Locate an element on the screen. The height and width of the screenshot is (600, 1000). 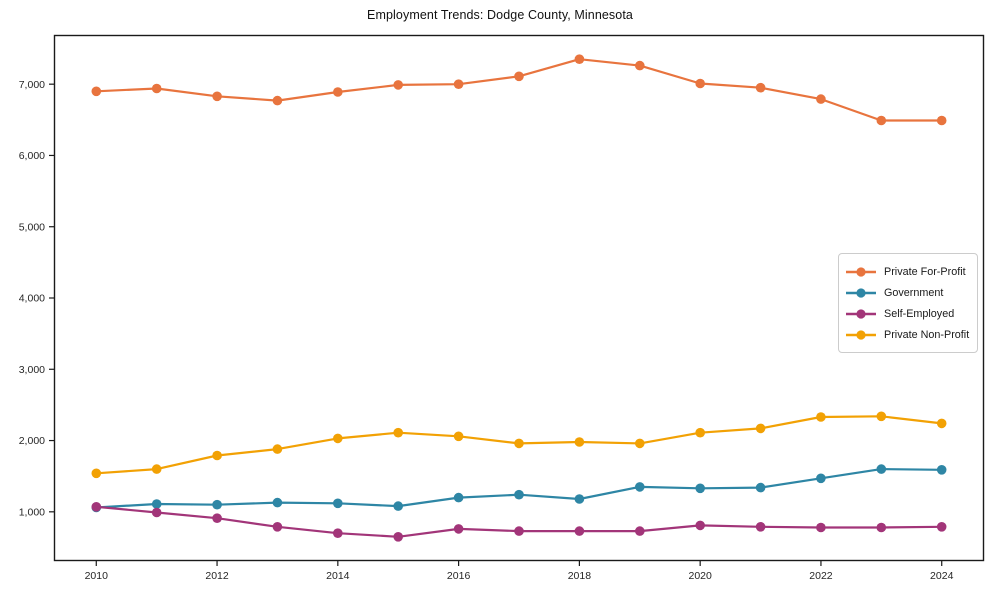
legend-item-private-non-profit: Private Non-Profit is located at coordinates (907, 334).